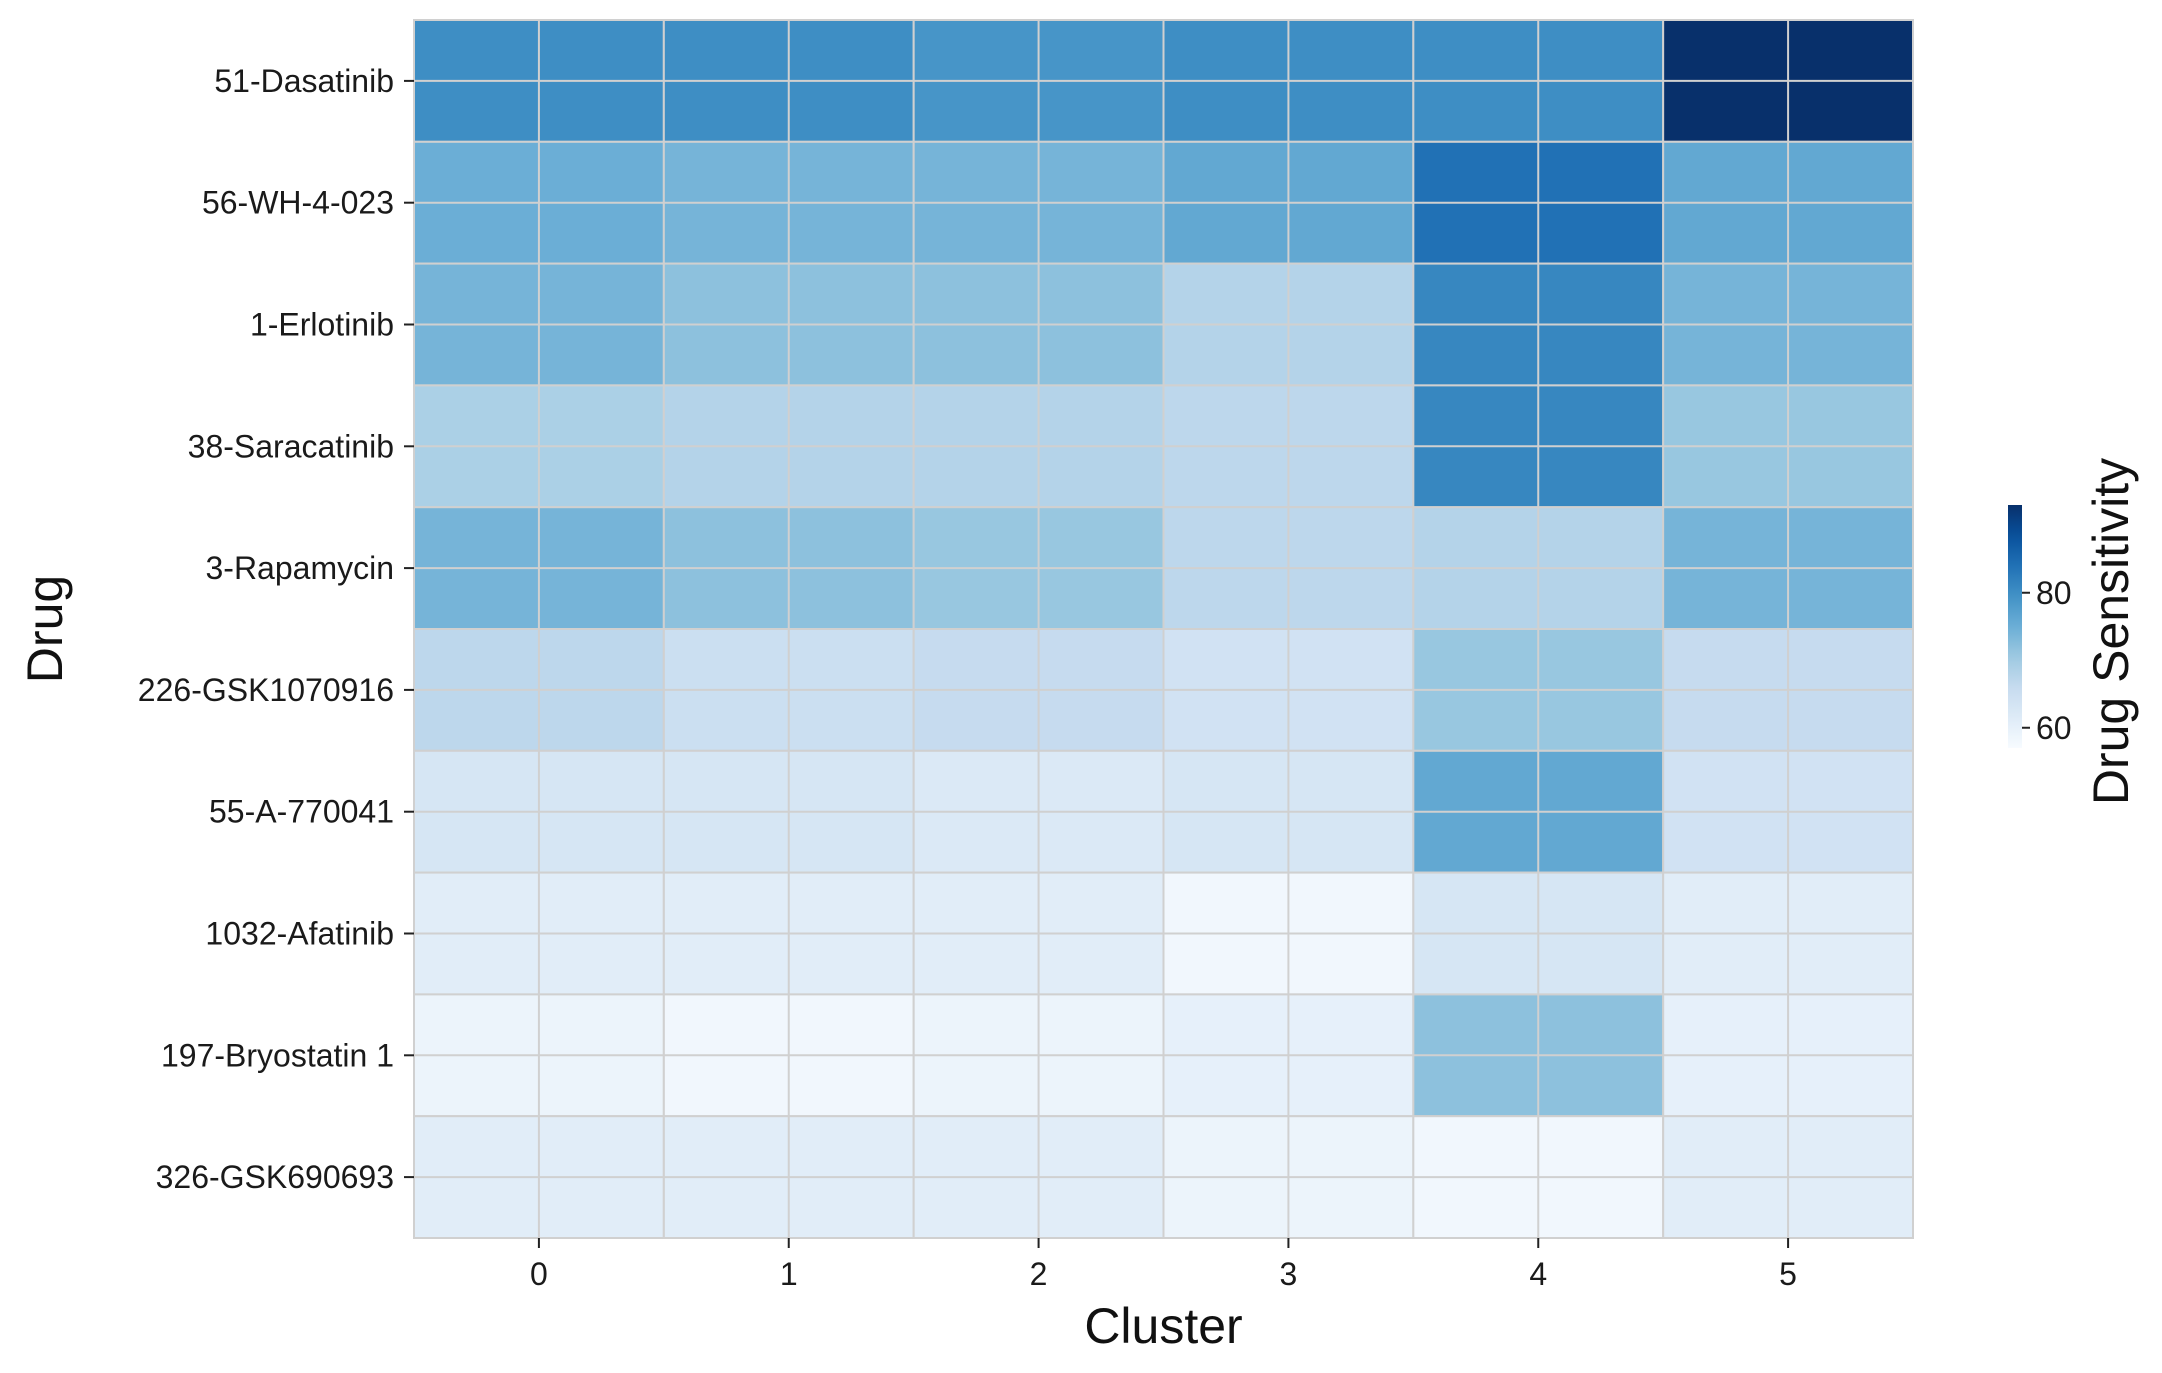 The width and height of the screenshot is (2162, 1373). I want to click on colorbar-tick-label: 60, so click(2054, 728).